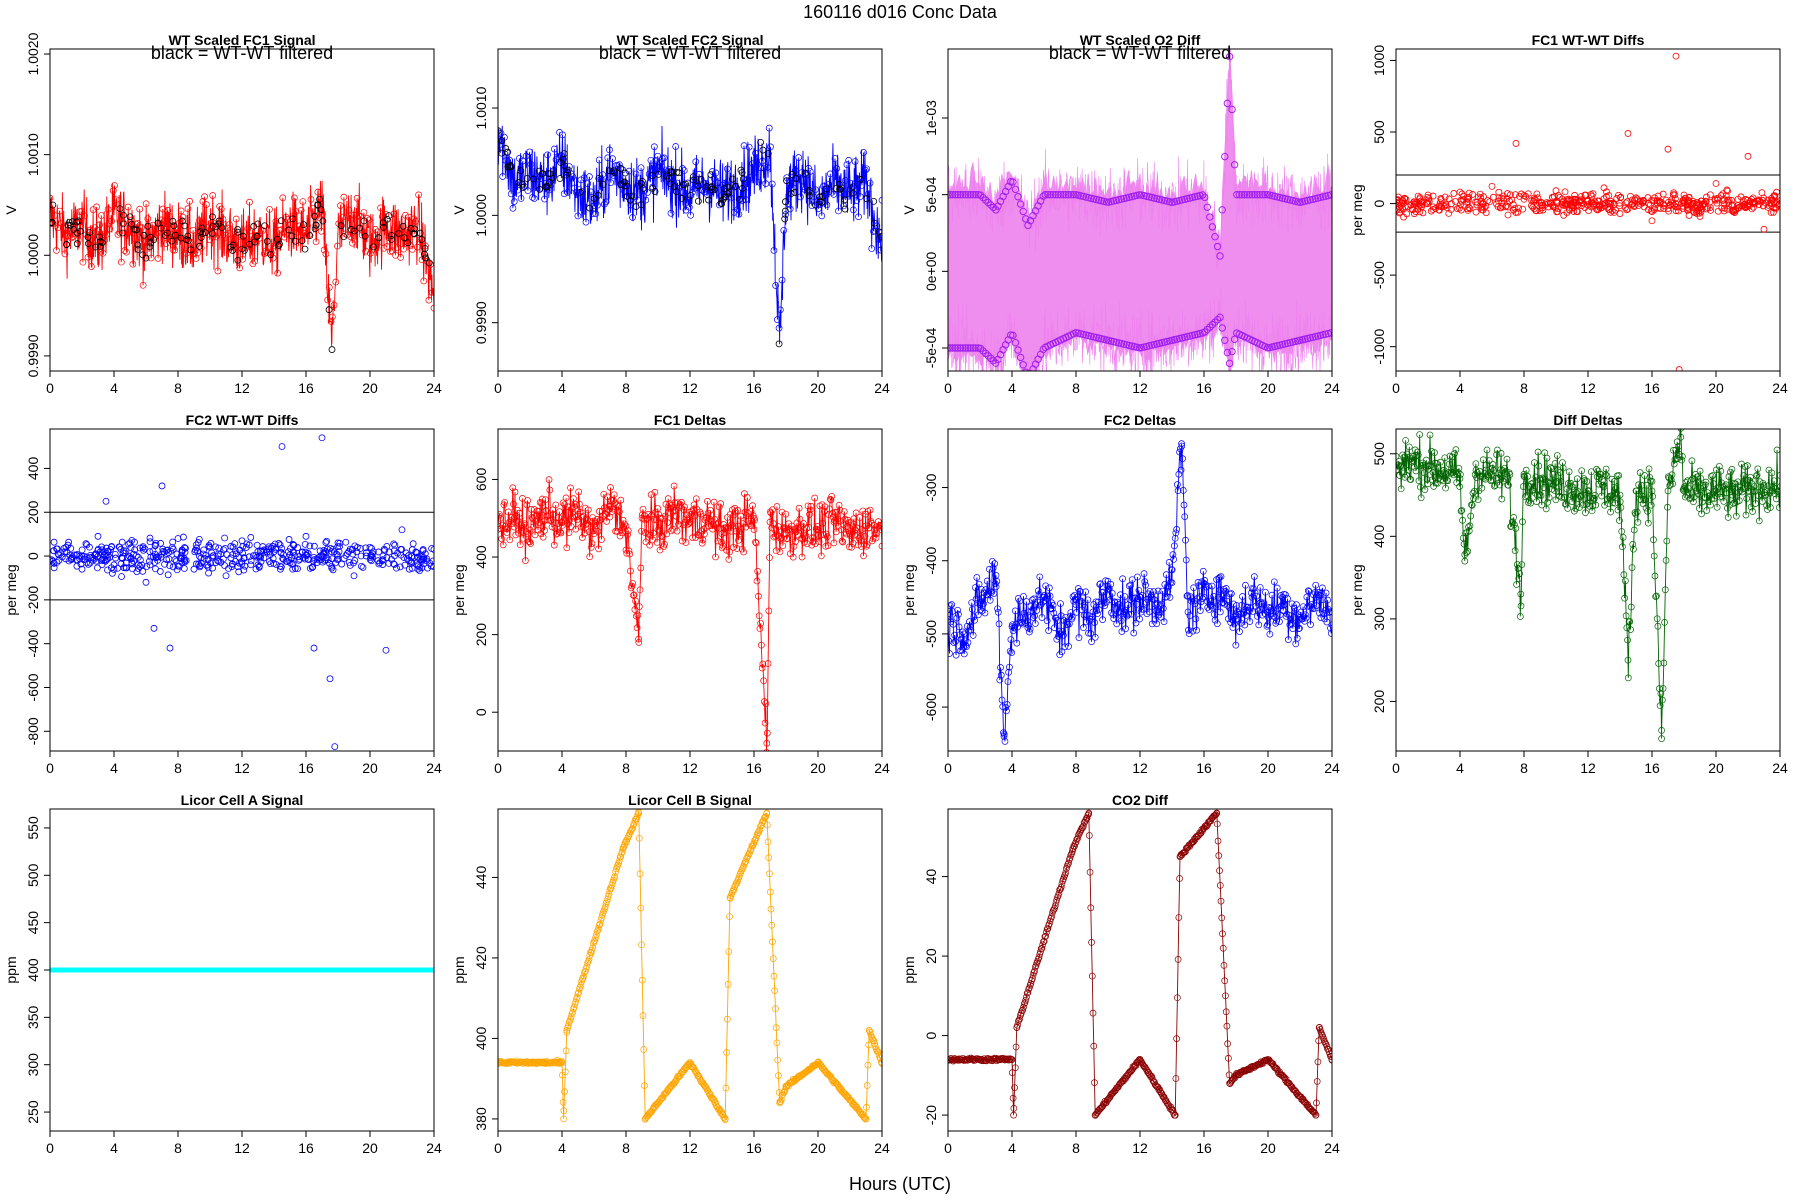  What do you see at coordinates (690, 420) in the screenshot?
I see `panel-title: FC1 Deltas` at bounding box center [690, 420].